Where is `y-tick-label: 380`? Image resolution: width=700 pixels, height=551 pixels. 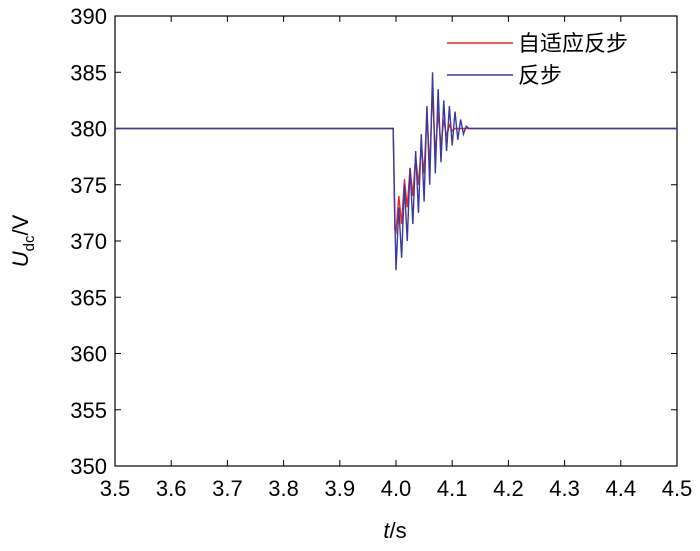
y-tick-label: 380 is located at coordinates (88, 129).